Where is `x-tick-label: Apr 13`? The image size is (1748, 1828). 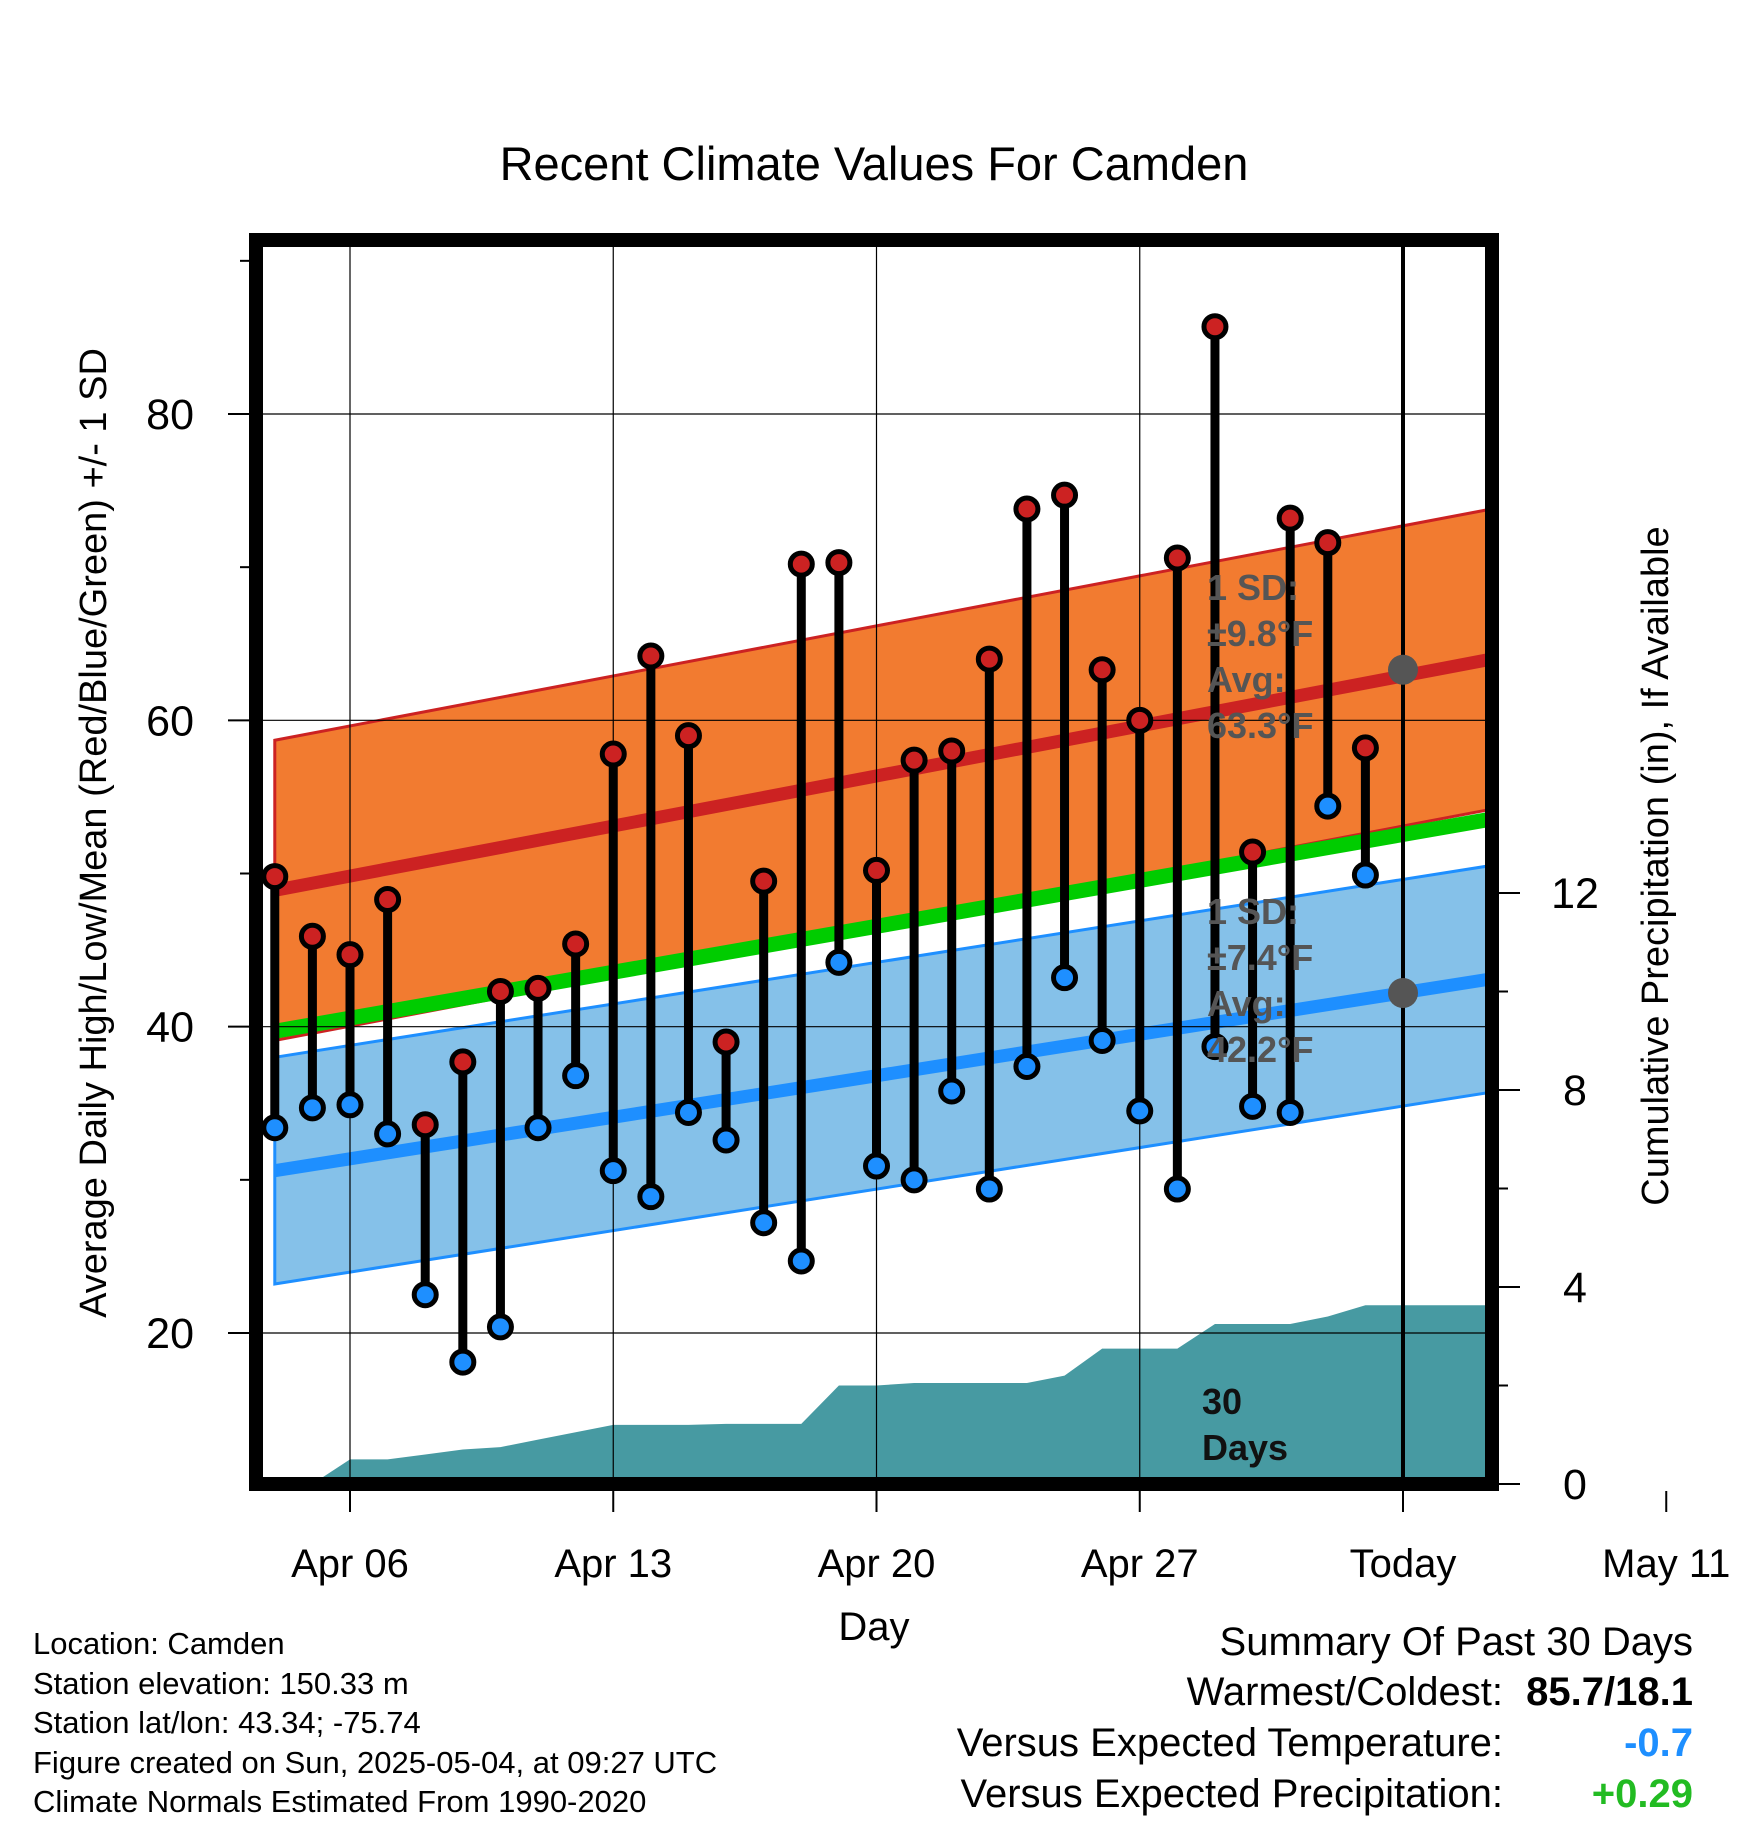
x-tick-label: Apr 13 is located at coordinates (613, 1564).